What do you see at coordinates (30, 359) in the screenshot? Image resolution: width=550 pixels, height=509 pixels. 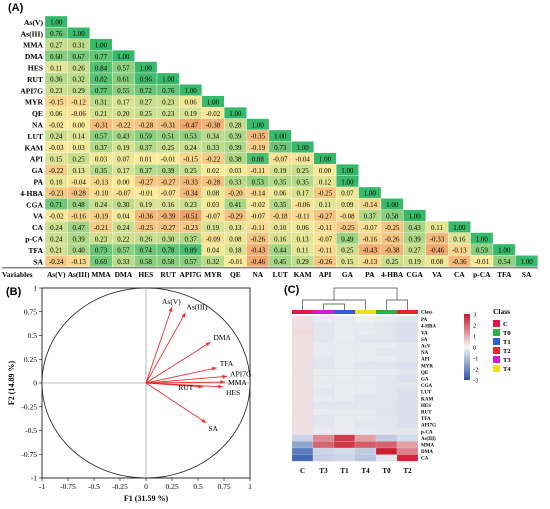 I see `y-tick-label: 0.25` at bounding box center [30, 359].